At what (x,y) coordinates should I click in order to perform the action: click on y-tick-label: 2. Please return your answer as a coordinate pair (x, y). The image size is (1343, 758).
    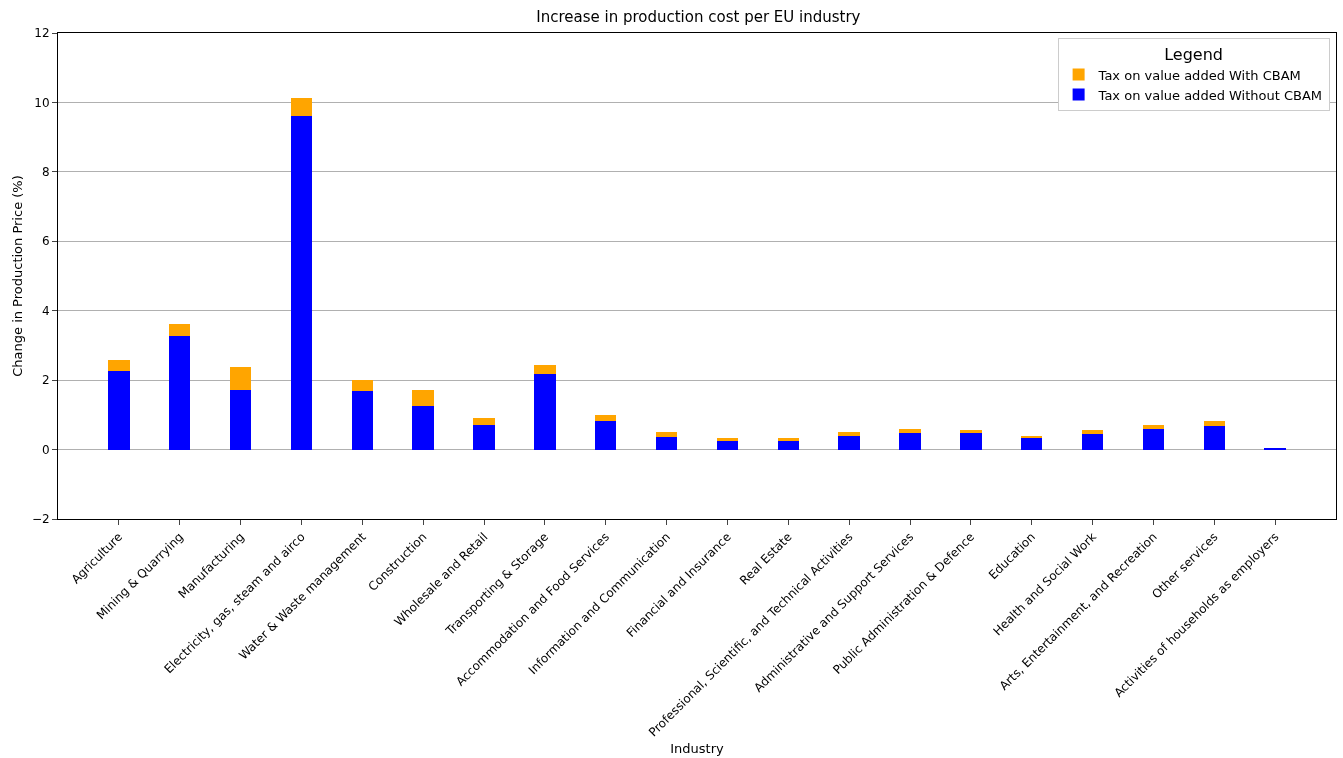
    Looking at the image, I should click on (45, 380).